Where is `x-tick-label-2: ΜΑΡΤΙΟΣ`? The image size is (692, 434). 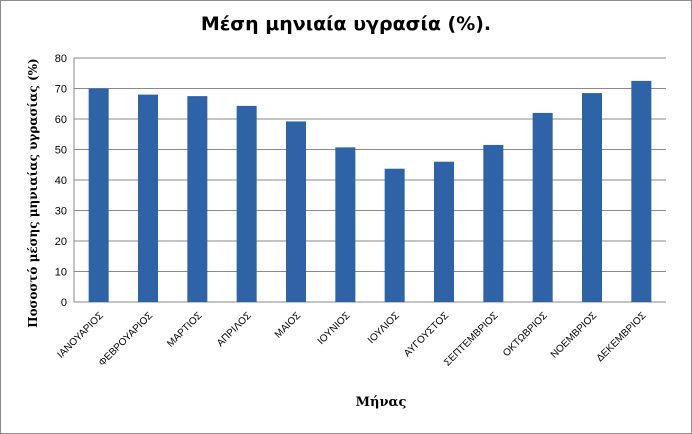
x-tick-label-2: ΜΑΡΤΙΟΣ is located at coordinates (184, 329).